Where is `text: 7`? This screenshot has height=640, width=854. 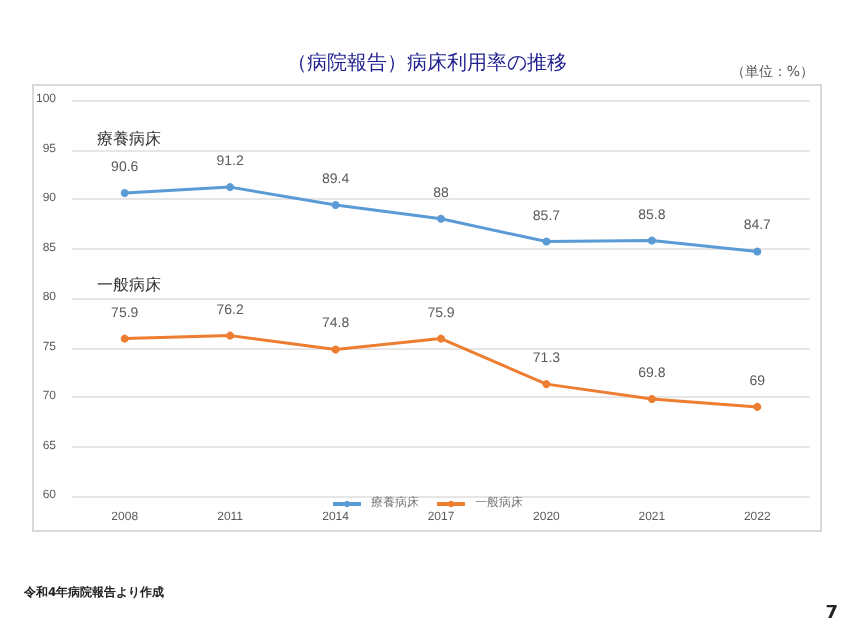
text: 7 is located at coordinates (831, 614).